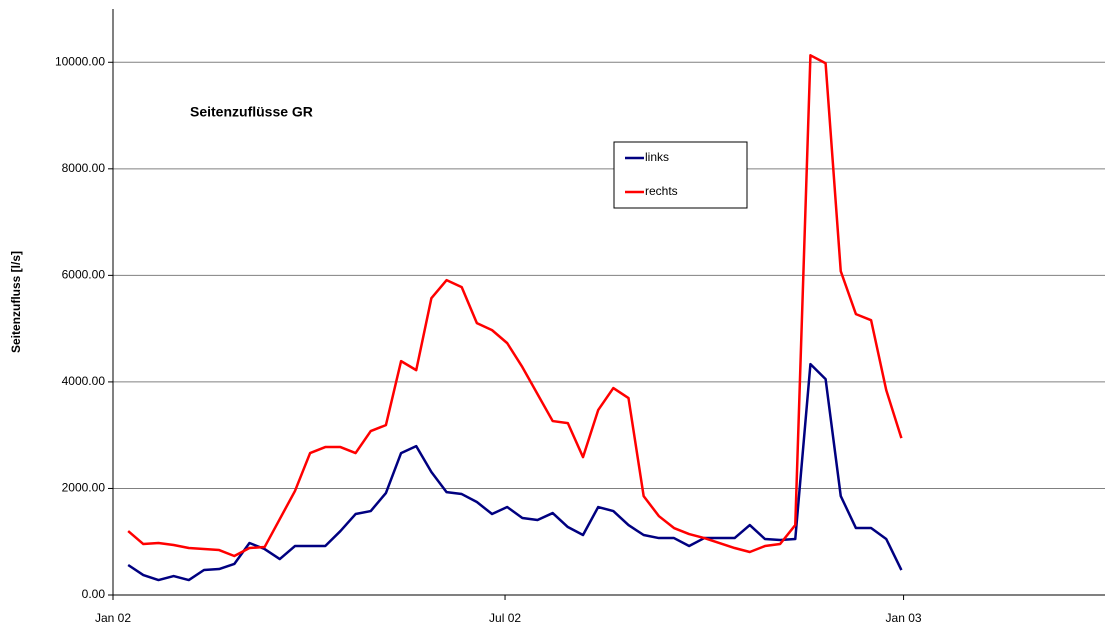 This screenshot has width=1117, height=627. Describe the element at coordinates (84, 275) in the screenshot. I see `y-tick-label: 6000.00` at that location.